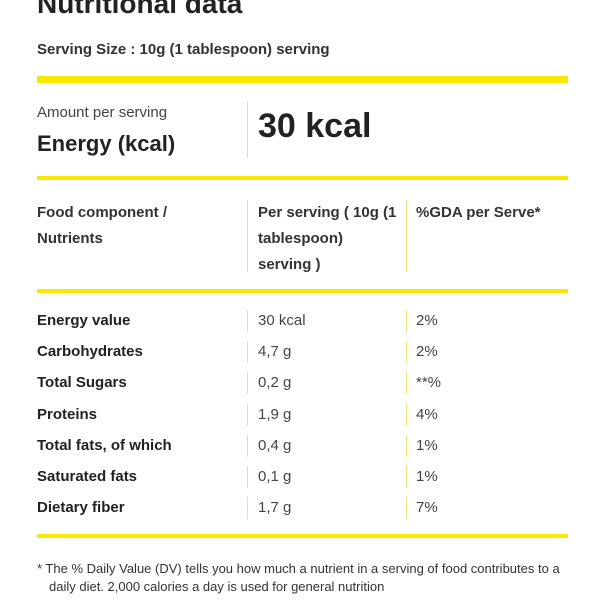  Describe the element at coordinates (427, 414) in the screenshot. I see `nutrient-gda: 4%` at that location.